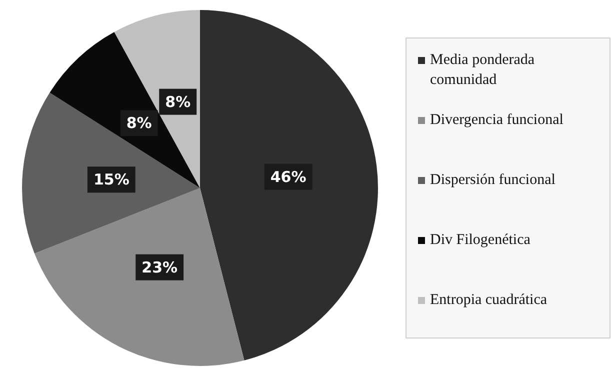 The width and height of the screenshot is (611, 373). I want to click on data-label: 46%, so click(288, 177).